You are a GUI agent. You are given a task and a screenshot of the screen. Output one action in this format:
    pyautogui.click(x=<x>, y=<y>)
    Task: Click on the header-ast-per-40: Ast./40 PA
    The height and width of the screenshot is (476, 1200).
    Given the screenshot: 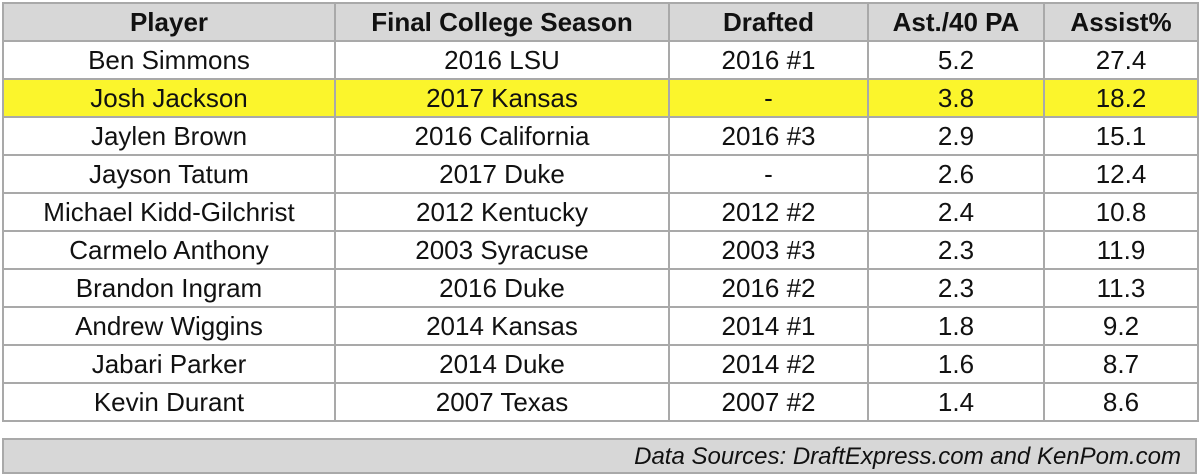 What is the action you would take?
    pyautogui.click(x=956, y=22)
    